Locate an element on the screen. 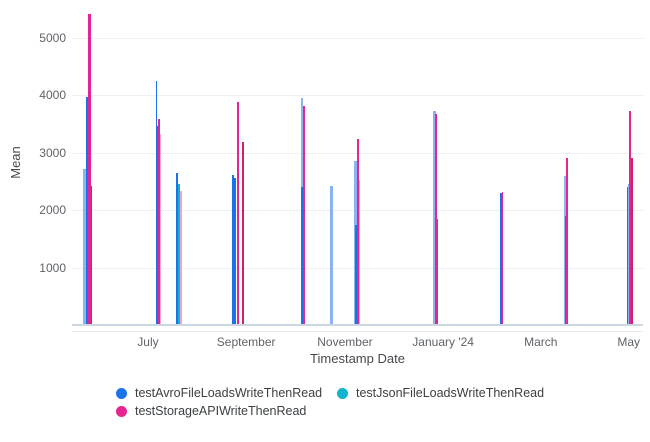 The image size is (650, 442). x-axis-baseline is located at coordinates (357, 325).